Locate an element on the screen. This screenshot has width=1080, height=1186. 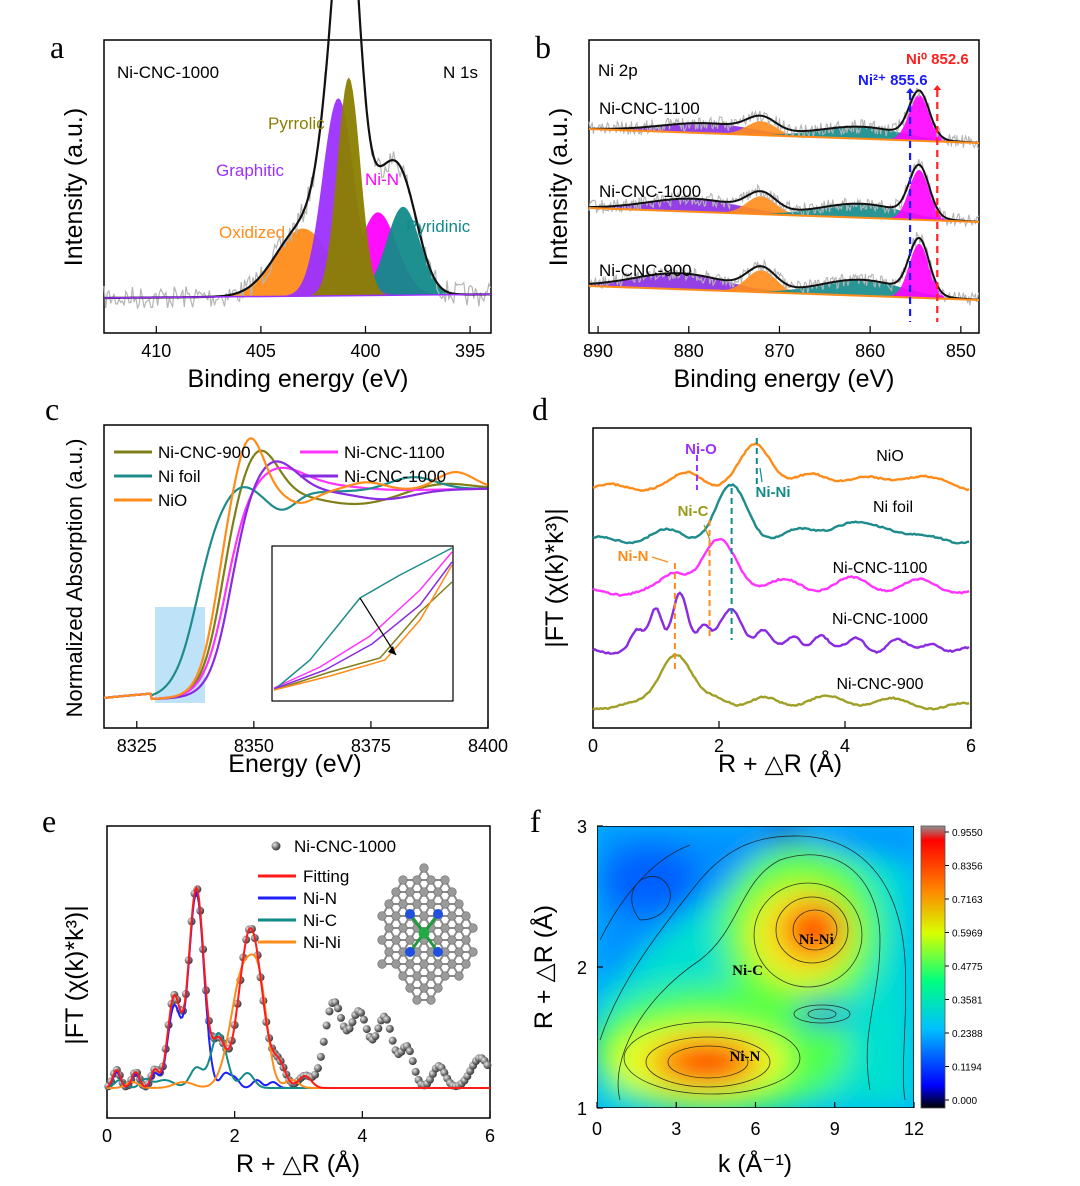
x-axis-title-f: k (Å⁻¹) is located at coordinates (755, 1163).